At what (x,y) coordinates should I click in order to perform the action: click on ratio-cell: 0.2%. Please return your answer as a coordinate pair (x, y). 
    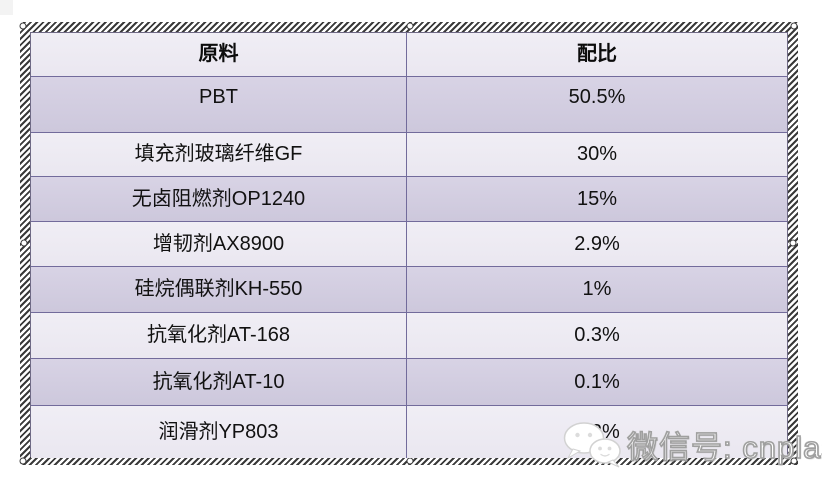
    Looking at the image, I should click on (597, 431).